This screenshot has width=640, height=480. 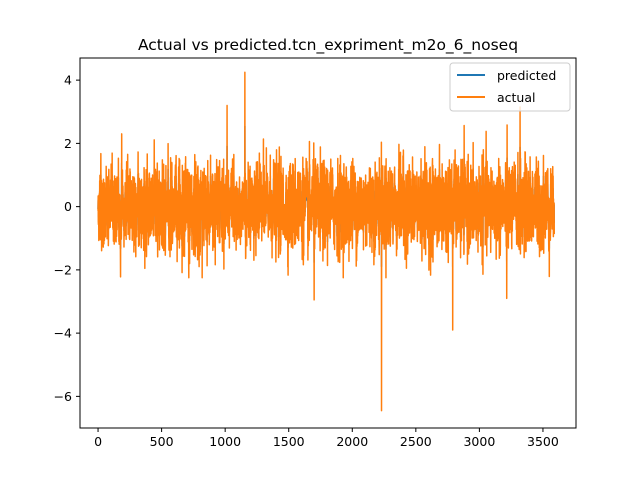 I want to click on x-tick-label: 500, so click(x=162, y=441).